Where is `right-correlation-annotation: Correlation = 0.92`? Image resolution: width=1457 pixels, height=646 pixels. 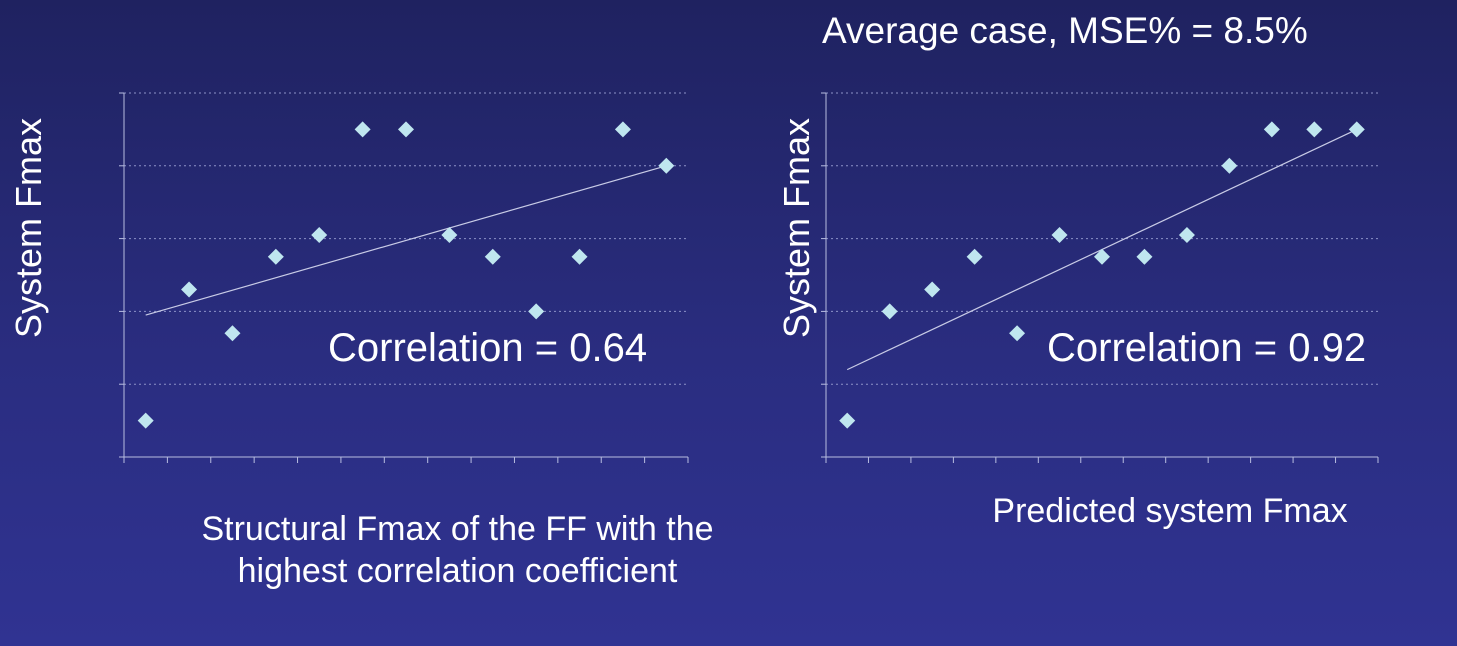
right-correlation-annotation: Correlation = 0.92 is located at coordinates (1207, 348).